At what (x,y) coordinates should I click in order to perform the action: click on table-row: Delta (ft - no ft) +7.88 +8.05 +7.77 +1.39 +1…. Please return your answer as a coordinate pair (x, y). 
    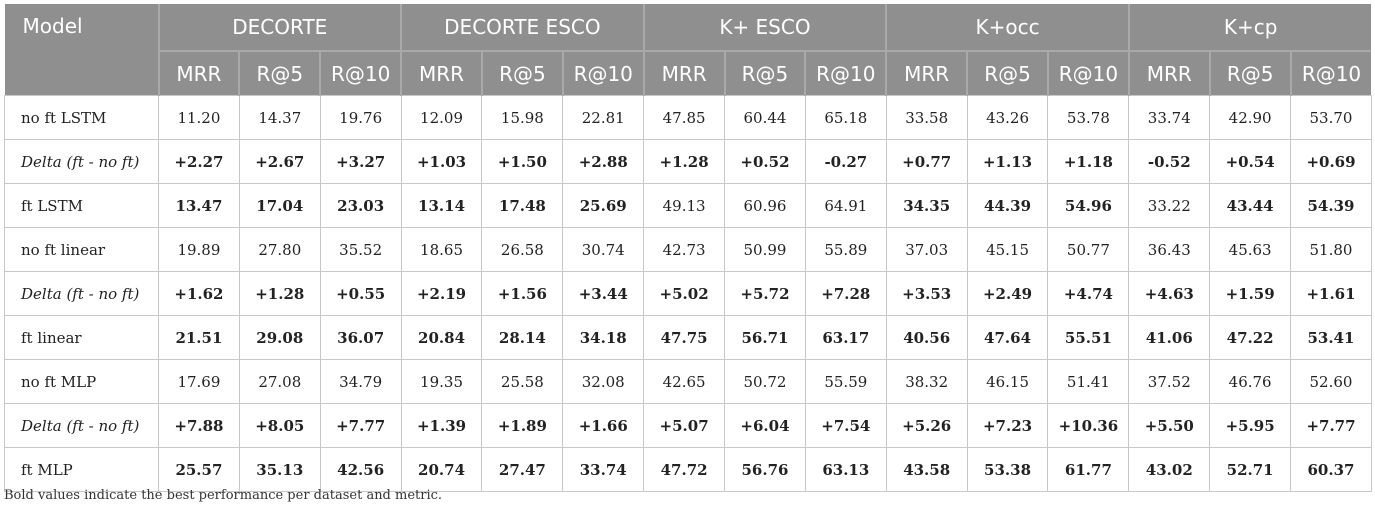
    Looking at the image, I should click on (688, 425).